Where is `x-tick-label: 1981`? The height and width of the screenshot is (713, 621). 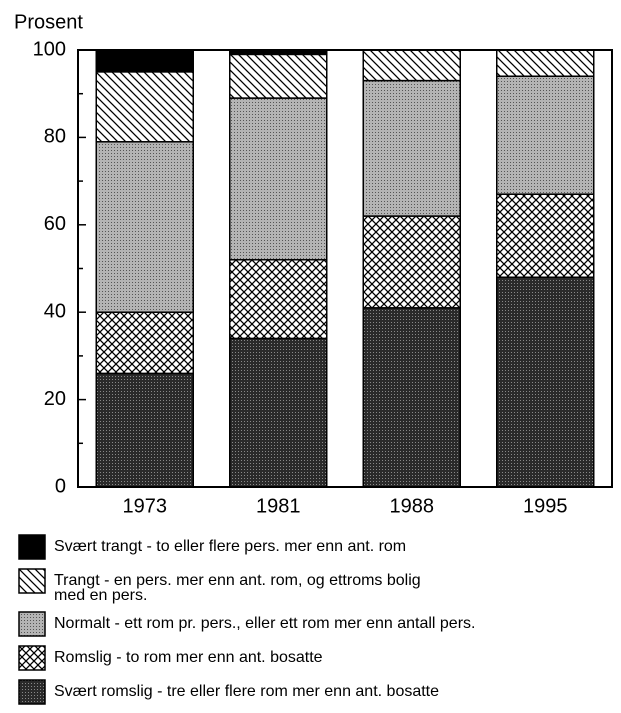
x-tick-label: 1981 is located at coordinates (278, 506).